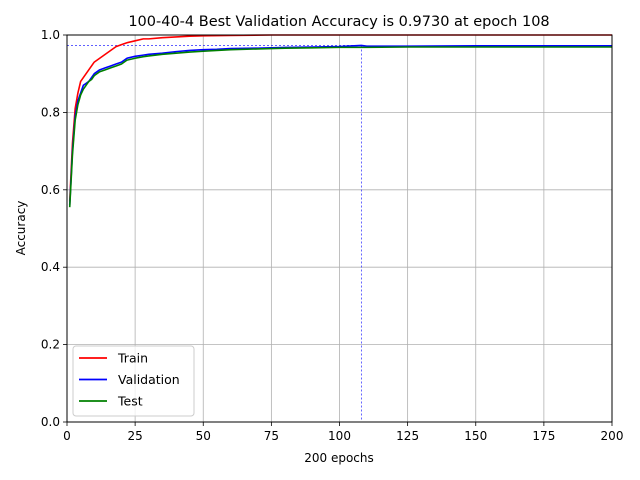  What do you see at coordinates (475, 436) in the screenshot?
I see `x-tick-label: 150` at bounding box center [475, 436].